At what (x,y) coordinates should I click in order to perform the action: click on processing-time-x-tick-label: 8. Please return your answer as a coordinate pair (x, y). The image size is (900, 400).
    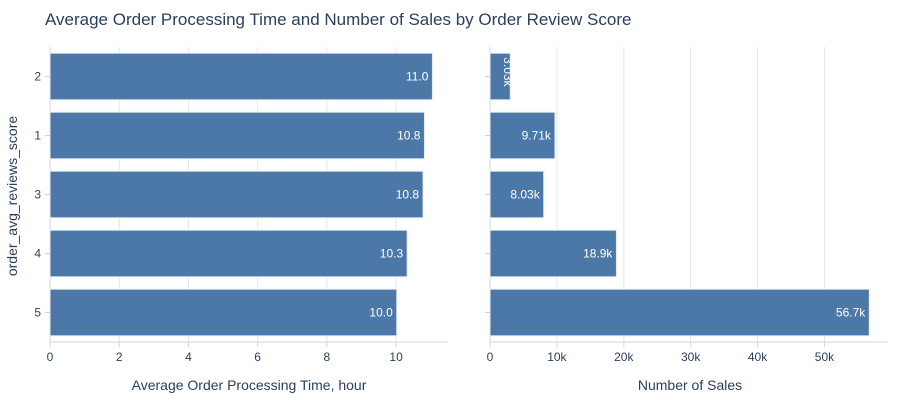
    Looking at the image, I should click on (327, 357).